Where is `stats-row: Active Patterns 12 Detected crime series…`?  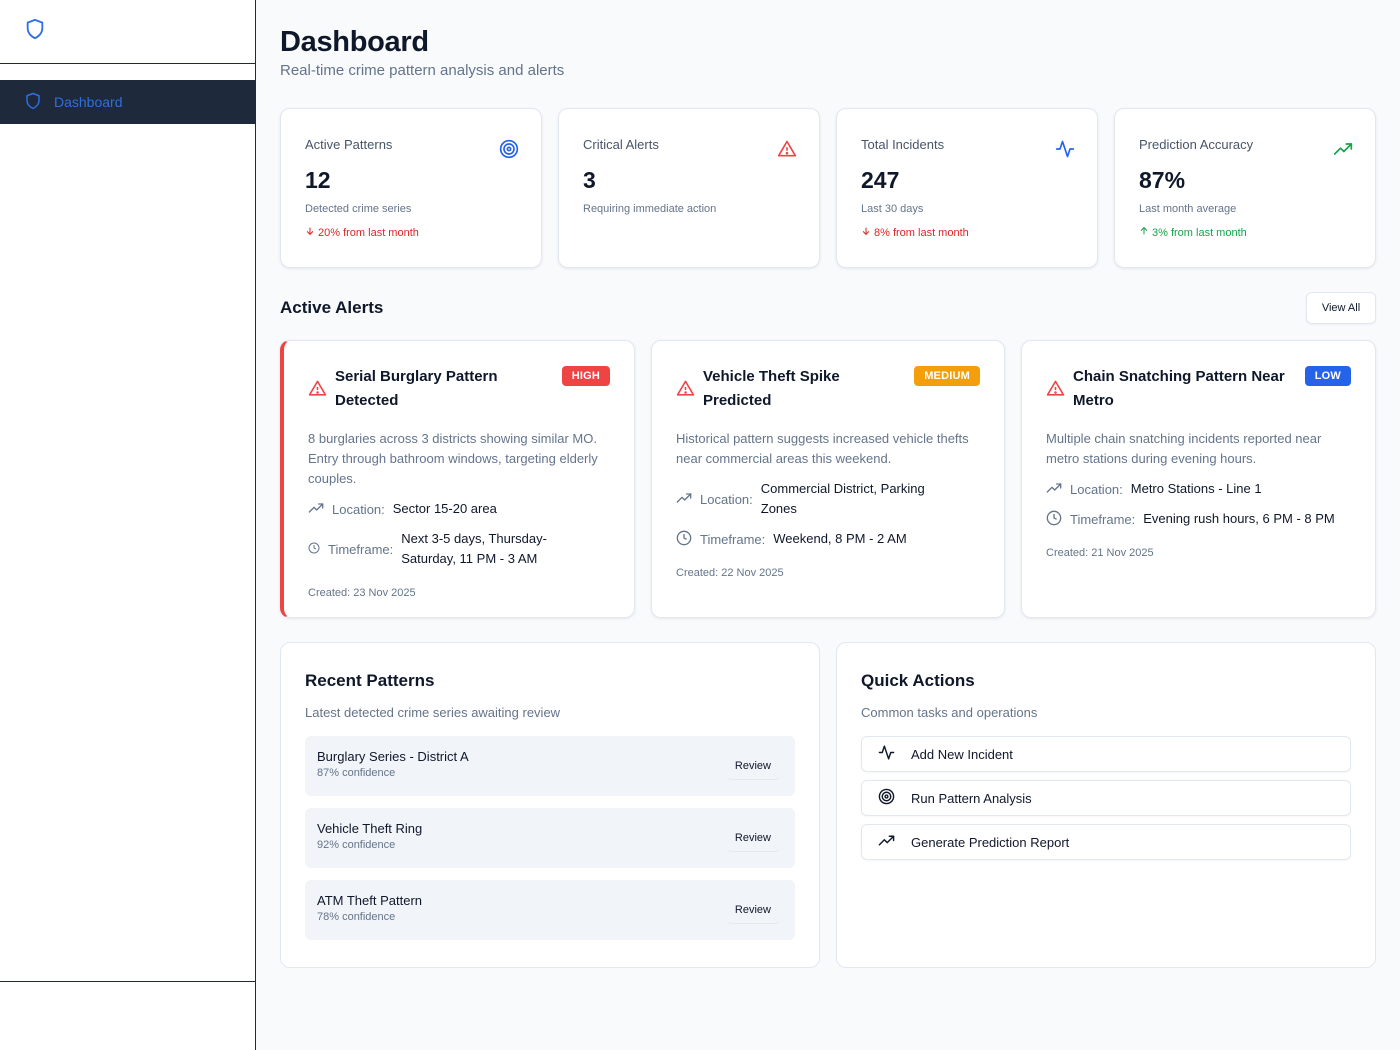 stats-row: Active Patterns 12 Detected crime series… is located at coordinates (828, 188).